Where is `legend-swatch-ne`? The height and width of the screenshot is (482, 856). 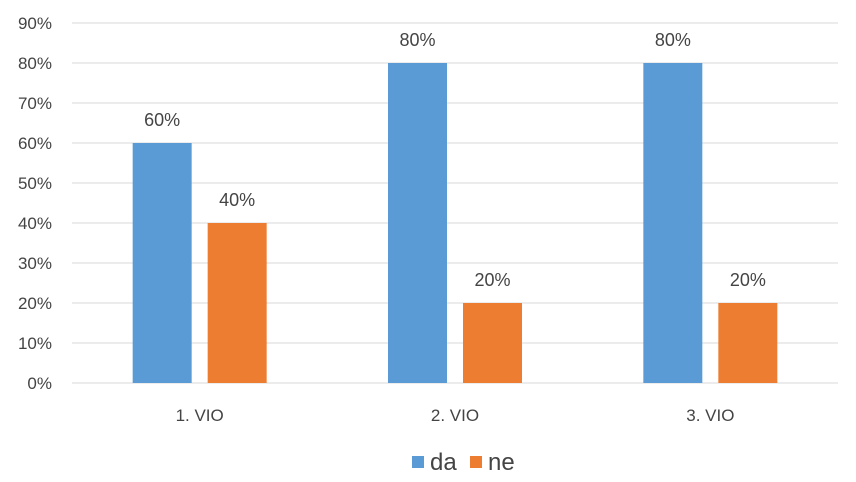
legend-swatch-ne is located at coordinates (476, 462).